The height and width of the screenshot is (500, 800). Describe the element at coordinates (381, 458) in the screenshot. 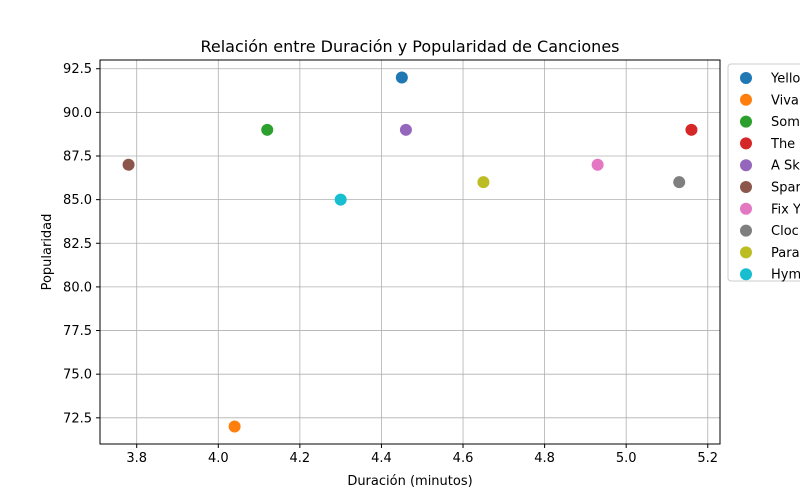

I see `x-tick-label: 4.4` at that location.